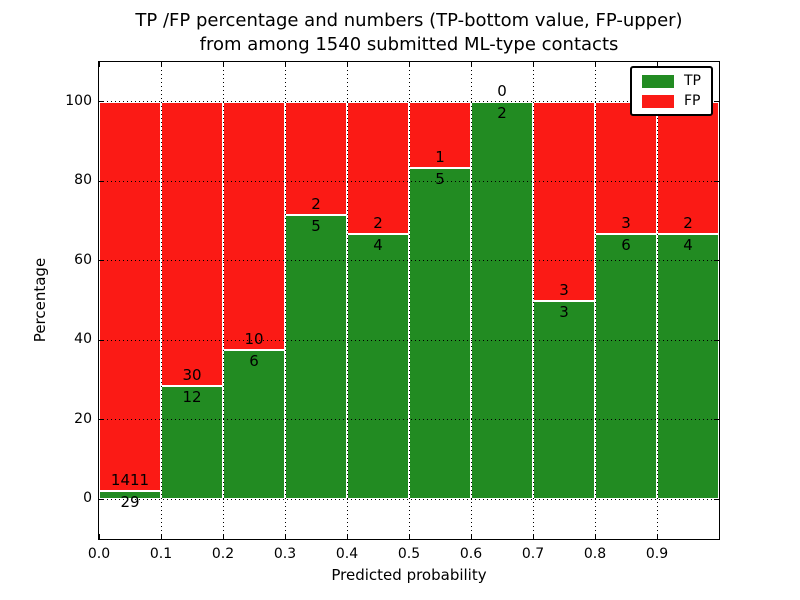 Image resolution: width=800 pixels, height=600 pixels. What do you see at coordinates (99, 554) in the screenshot?
I see `x-tick-label: 0.0` at bounding box center [99, 554].